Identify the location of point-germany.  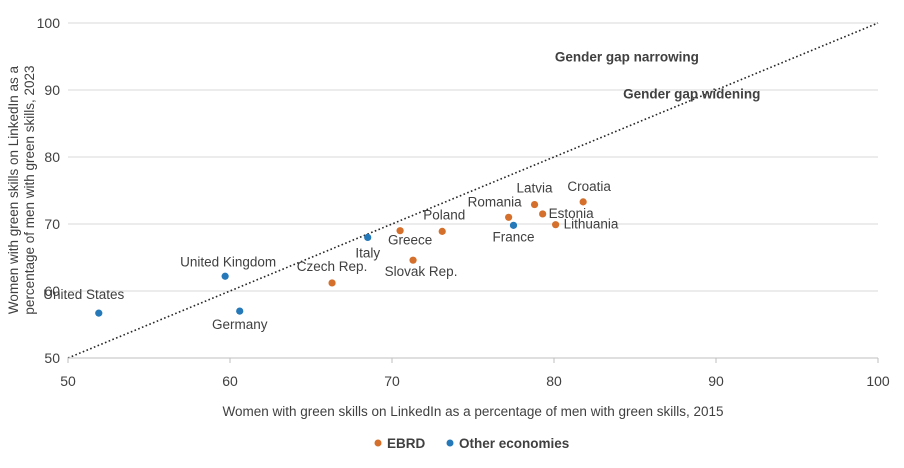
(240, 311).